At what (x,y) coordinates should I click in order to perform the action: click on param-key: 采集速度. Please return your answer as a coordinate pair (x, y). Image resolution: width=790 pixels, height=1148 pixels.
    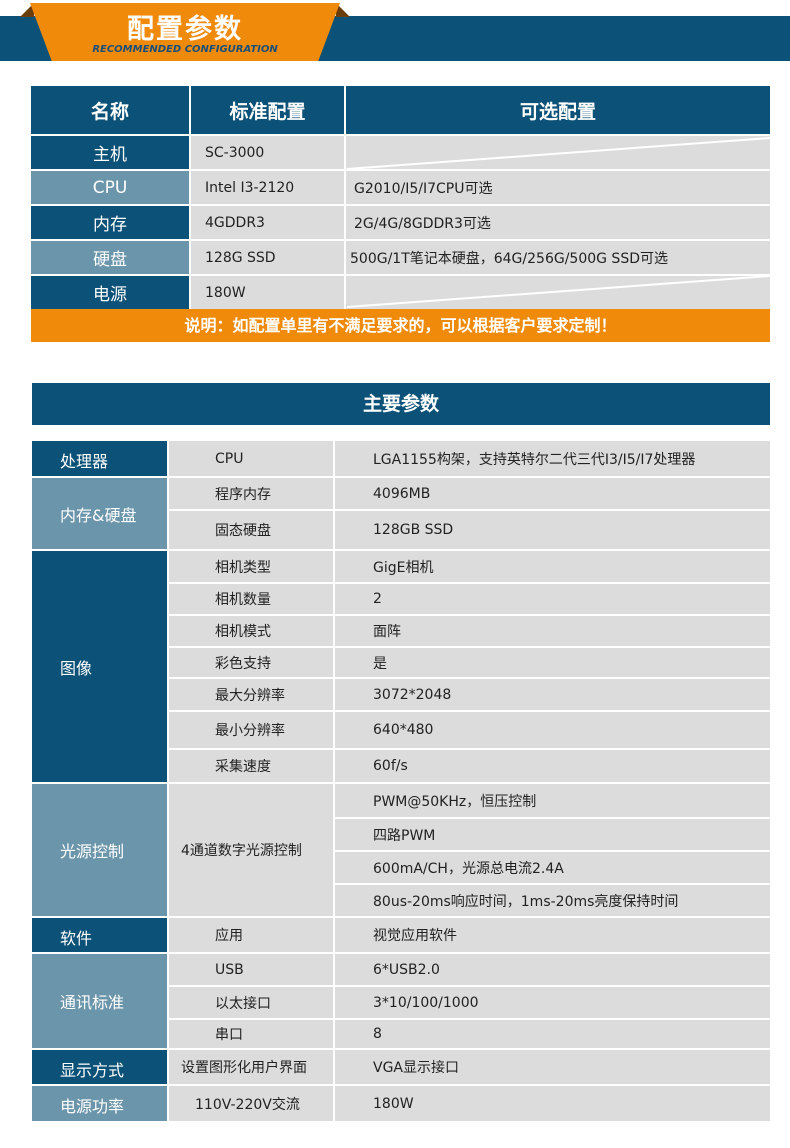
    Looking at the image, I should click on (251, 766).